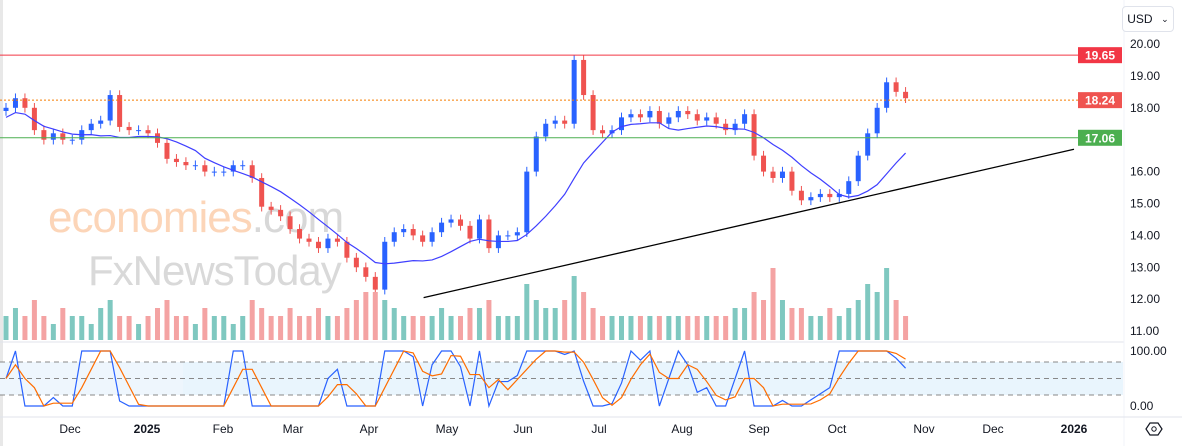 The height and width of the screenshot is (446, 1182). What do you see at coordinates (223, 429) in the screenshot?
I see `time-tick: Feb` at bounding box center [223, 429].